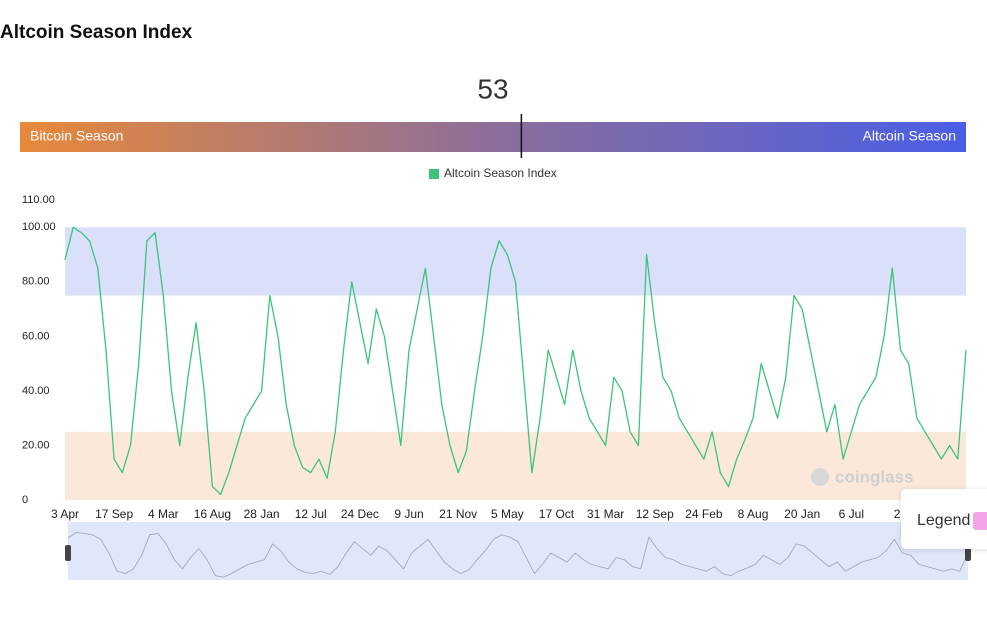 This screenshot has height=617, width=987. What do you see at coordinates (262, 514) in the screenshot?
I see `x-tick-label: 28 Jan` at bounding box center [262, 514].